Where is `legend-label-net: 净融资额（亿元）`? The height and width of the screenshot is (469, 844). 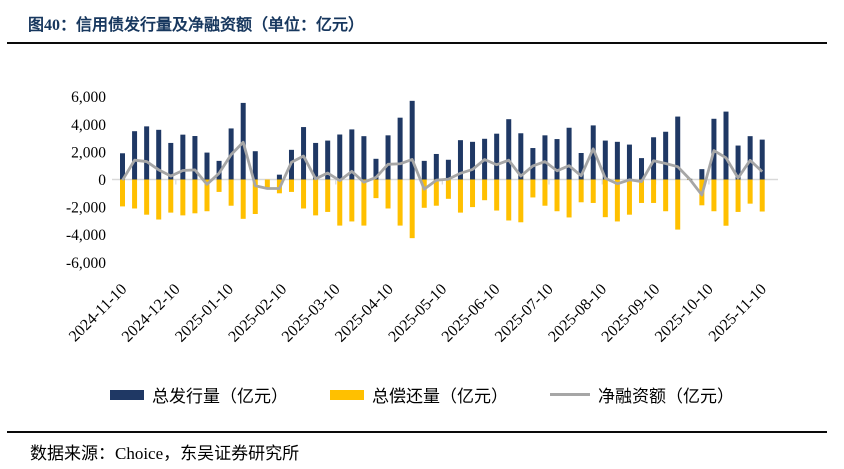
legend-label-net: 净融资额（亿元） is located at coordinates (666, 396).